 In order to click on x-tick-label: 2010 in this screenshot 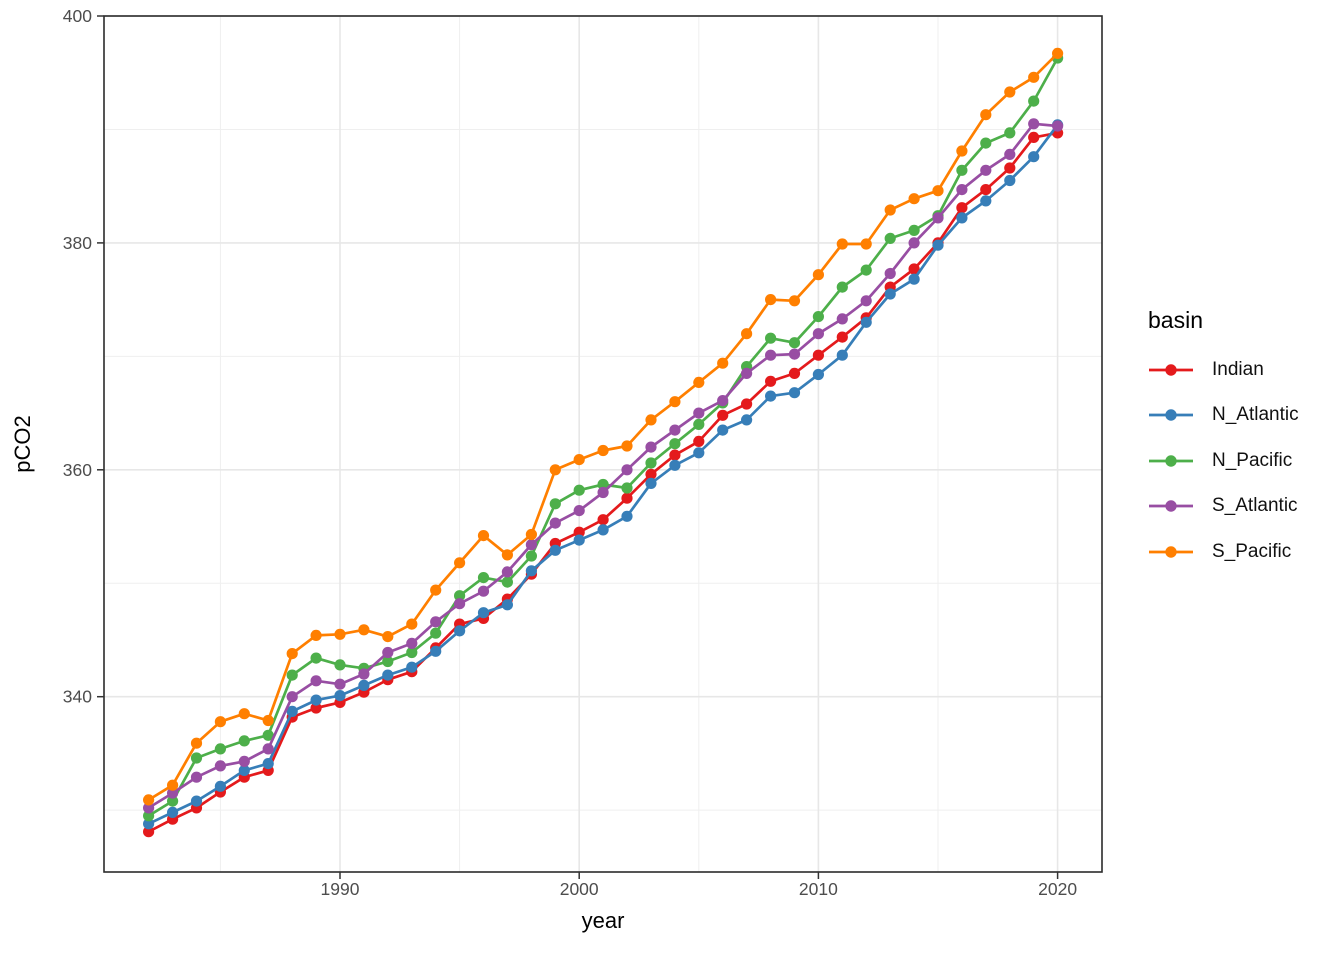, I will do `click(818, 889)`.